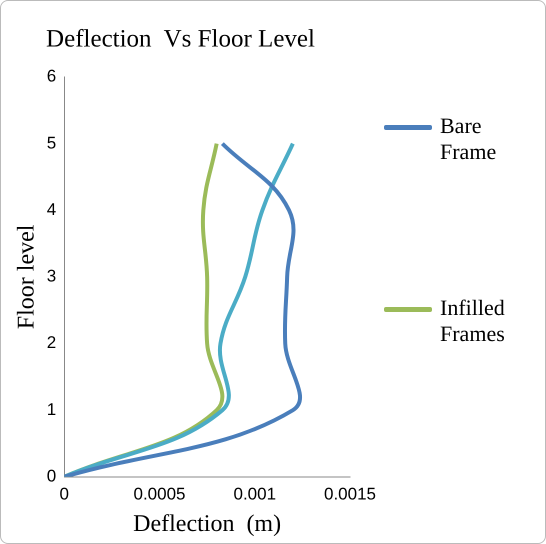  Describe the element at coordinates (469, 139) in the screenshot. I see `legend-label: Bare Frame` at that location.